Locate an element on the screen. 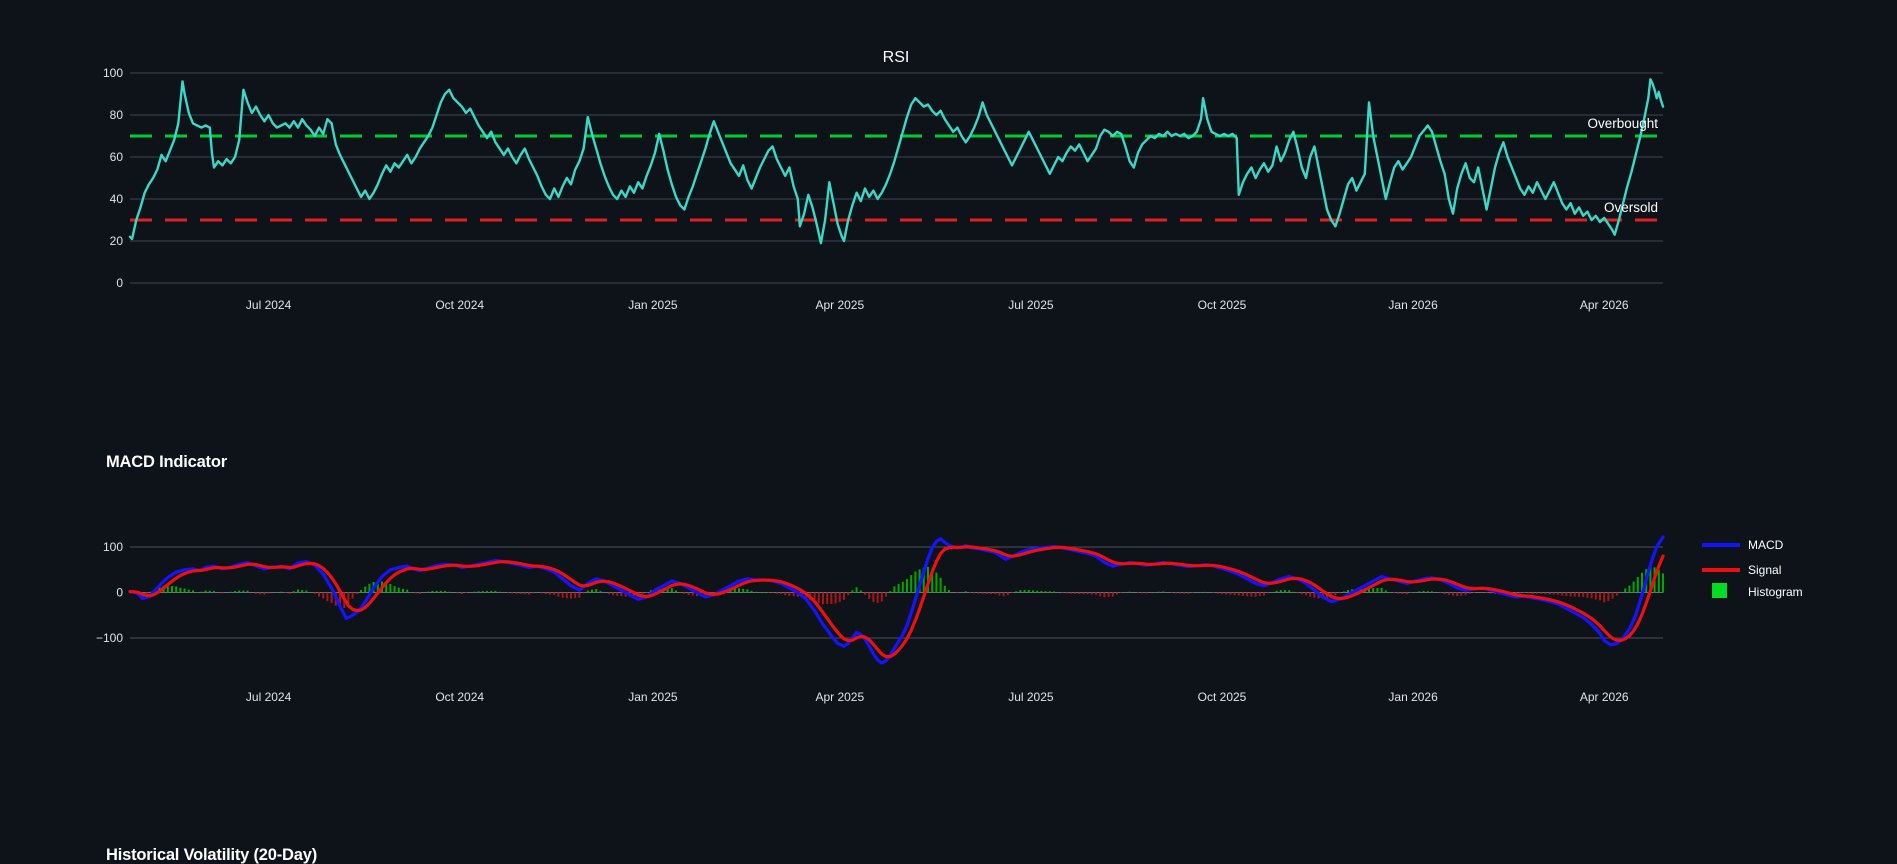 This screenshot has width=1897, height=864. y-tick-label: 100 is located at coordinates (113, 547).